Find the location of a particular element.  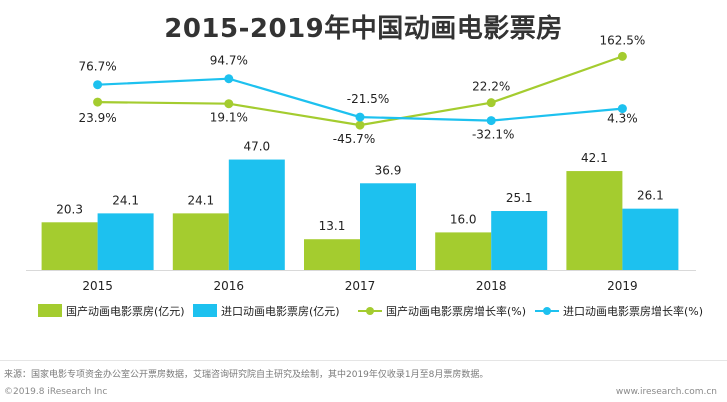

legend-label: 进口动画电影票房(亿元) is located at coordinates (280, 311).